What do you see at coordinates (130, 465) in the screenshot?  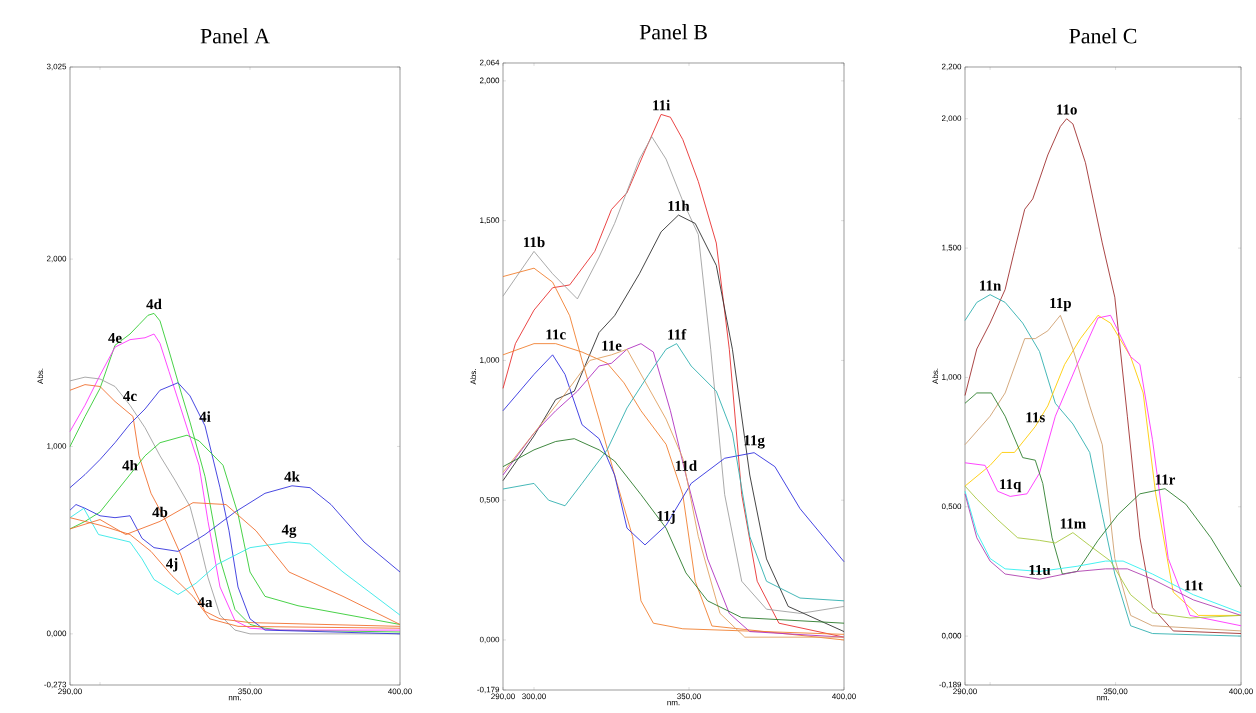 I see `annotation: 4h` at bounding box center [130, 465].